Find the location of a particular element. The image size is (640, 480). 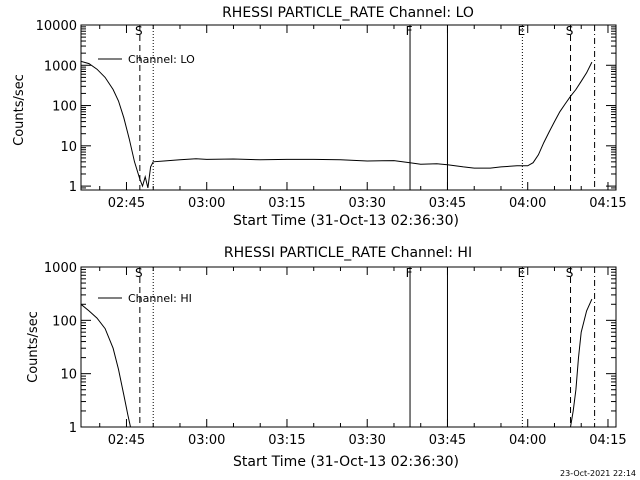

chart-hi-xtick-label: 03:15 is located at coordinates (286, 440).